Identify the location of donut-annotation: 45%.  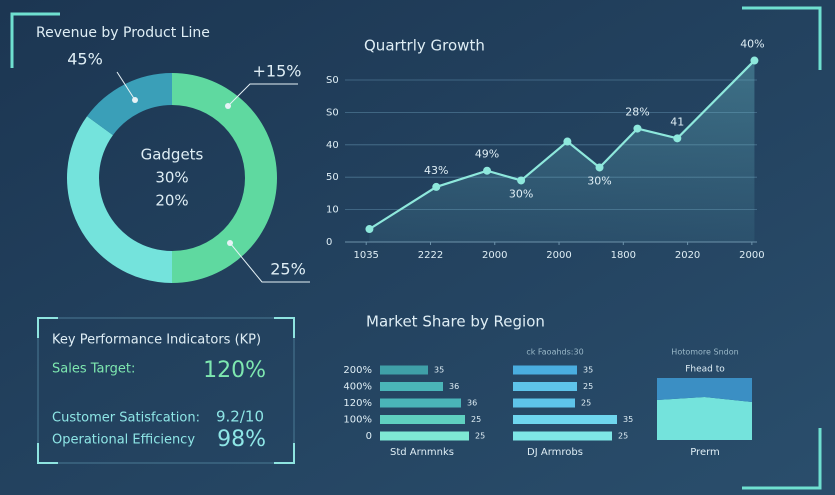
(85, 59).